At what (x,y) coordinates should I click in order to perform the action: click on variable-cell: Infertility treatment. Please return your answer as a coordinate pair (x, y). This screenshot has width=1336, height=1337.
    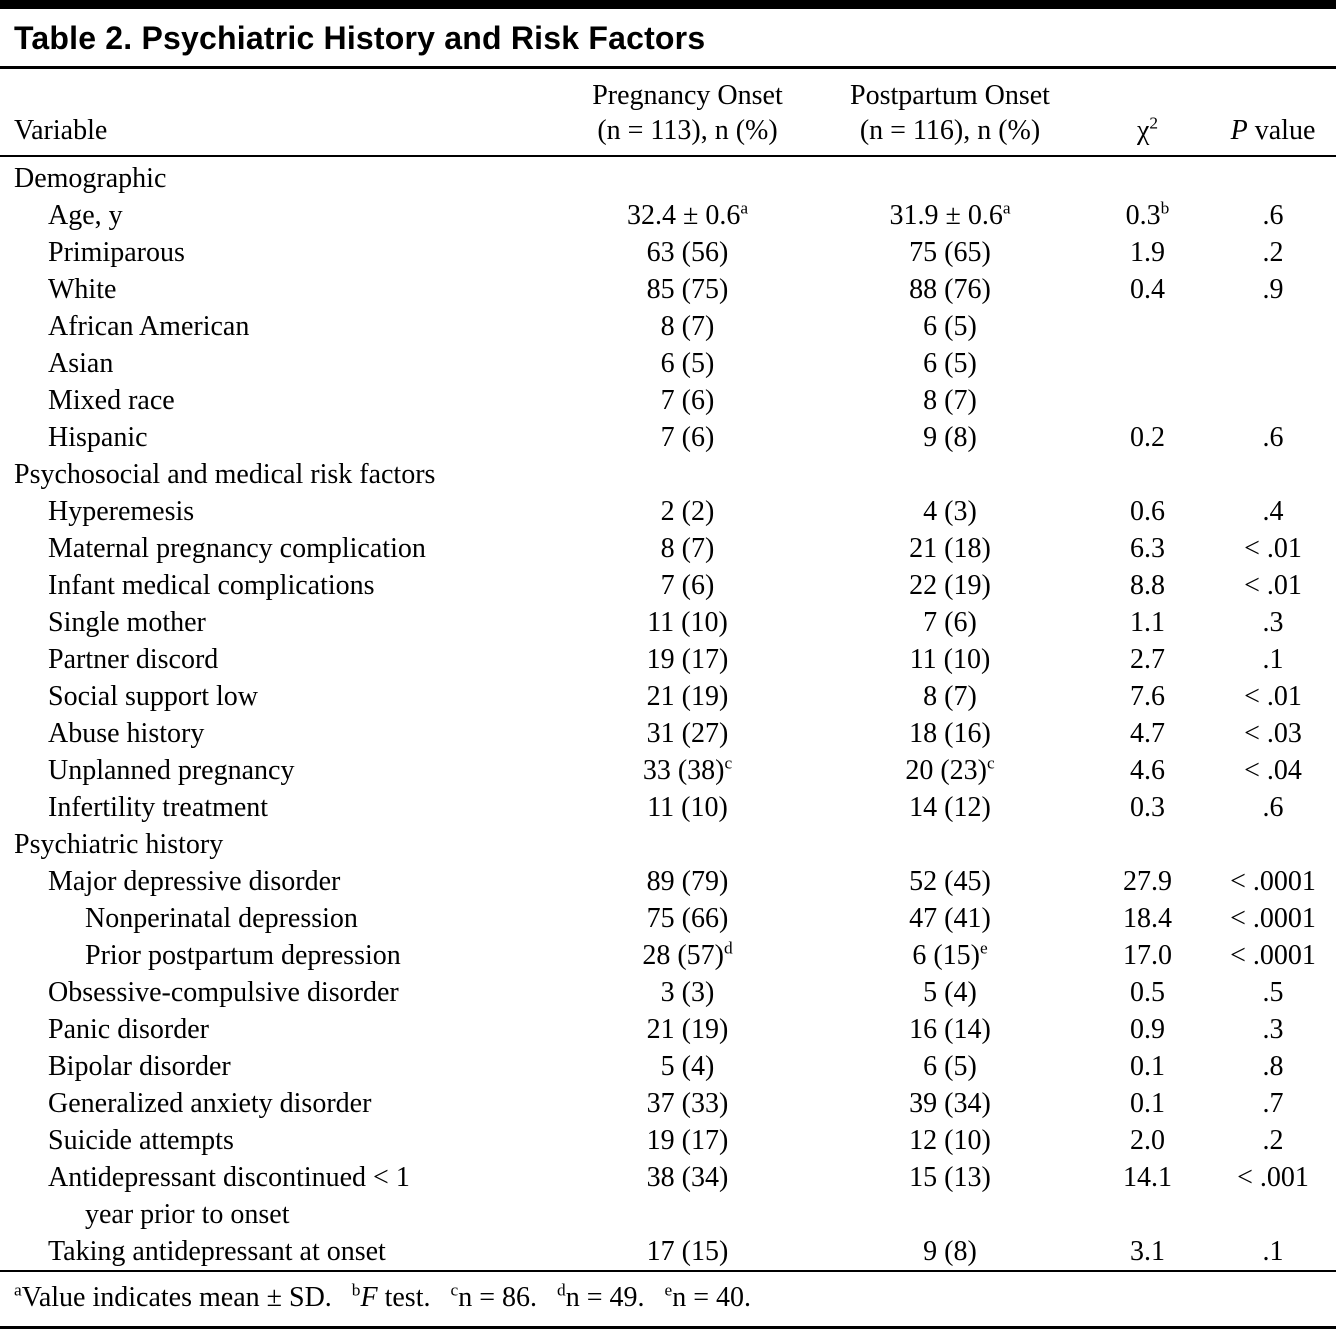
    Looking at the image, I should click on (280, 807).